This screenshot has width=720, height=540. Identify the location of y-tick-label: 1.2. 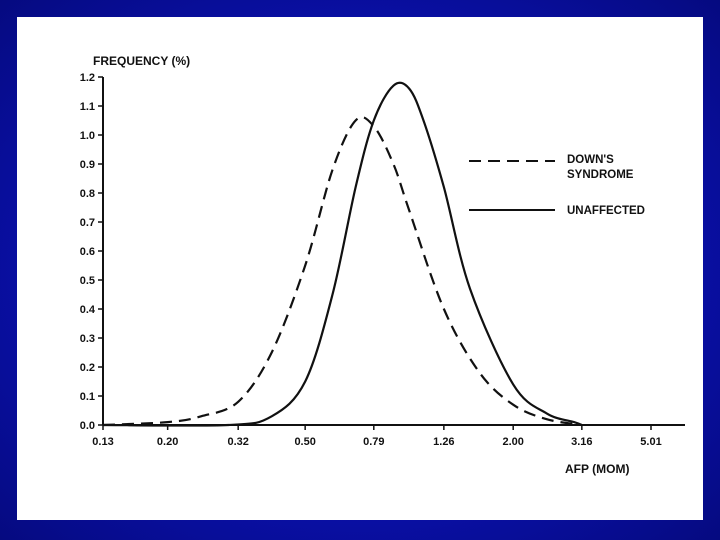
(87, 78).